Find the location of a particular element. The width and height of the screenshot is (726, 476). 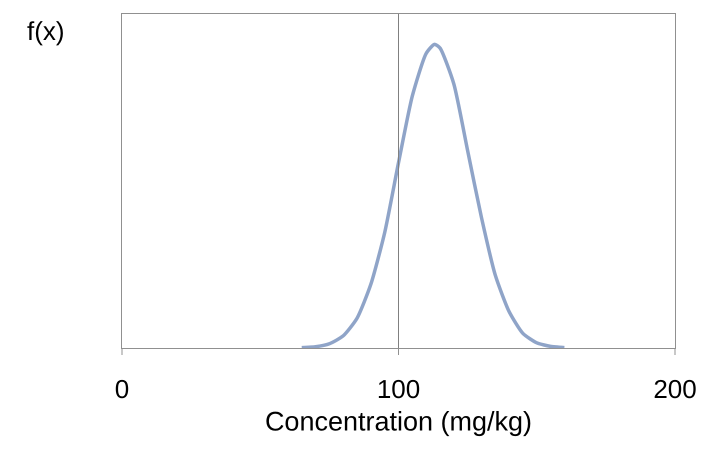

y-axis-title: f(x) is located at coordinates (46, 31).